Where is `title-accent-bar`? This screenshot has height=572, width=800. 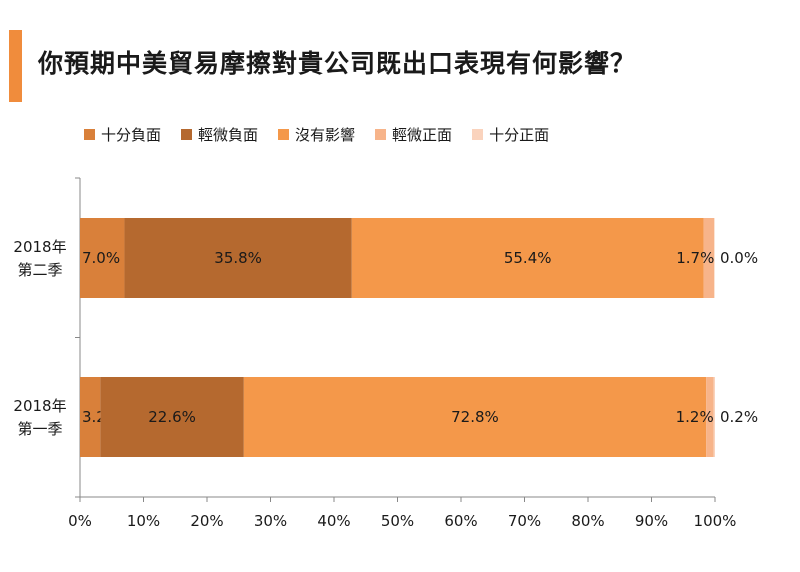
title-accent-bar is located at coordinates (15, 66).